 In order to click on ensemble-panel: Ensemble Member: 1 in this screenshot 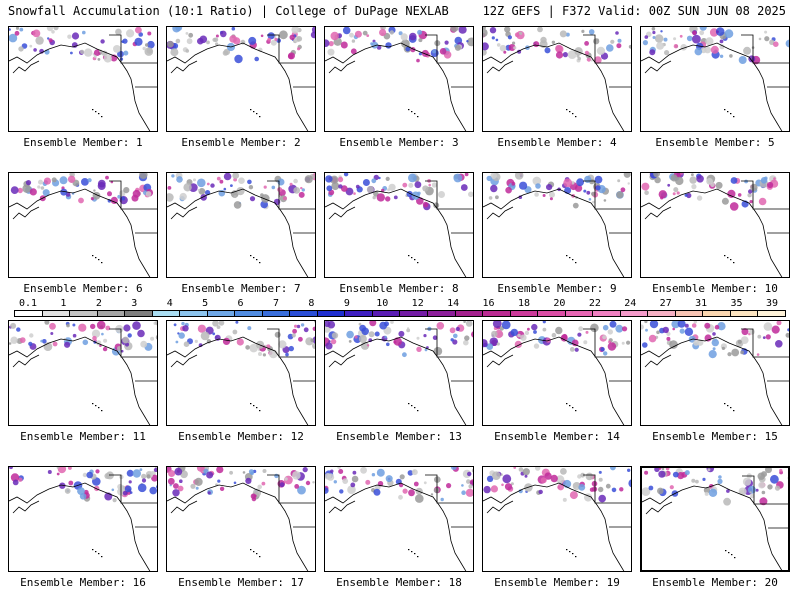, I will do `click(83, 87)`.